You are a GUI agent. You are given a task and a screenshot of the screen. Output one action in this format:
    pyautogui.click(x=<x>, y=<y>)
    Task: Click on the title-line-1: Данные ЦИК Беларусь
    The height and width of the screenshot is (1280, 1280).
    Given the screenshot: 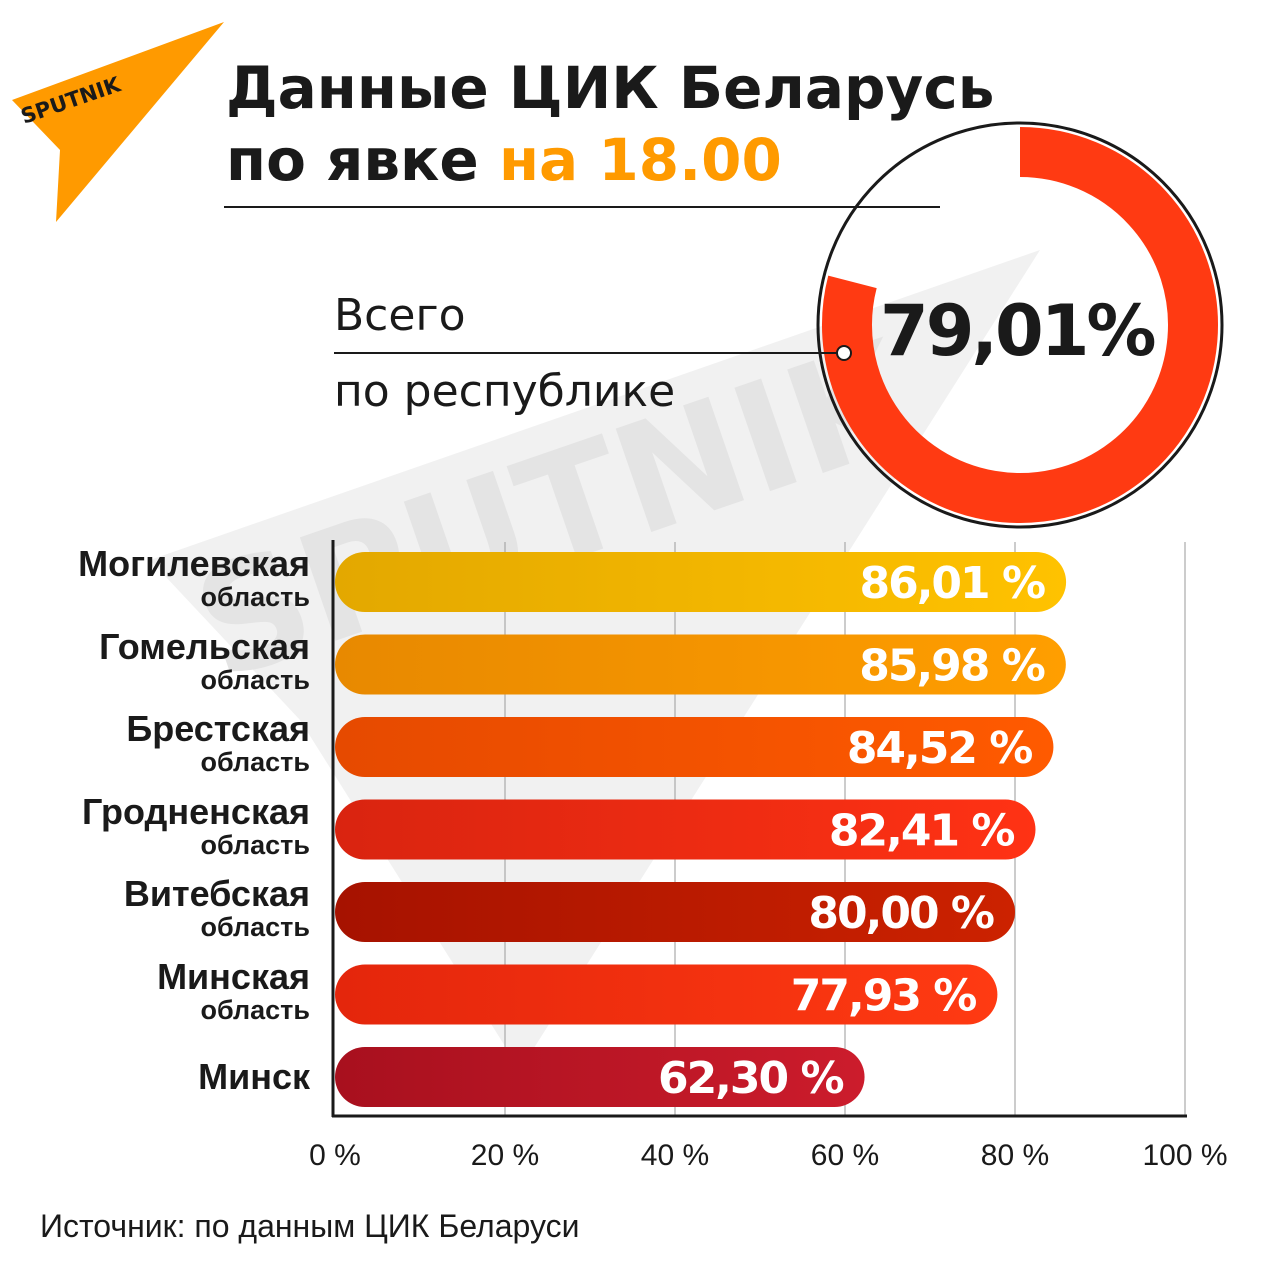 What is the action you would take?
    pyautogui.click(x=610, y=88)
    